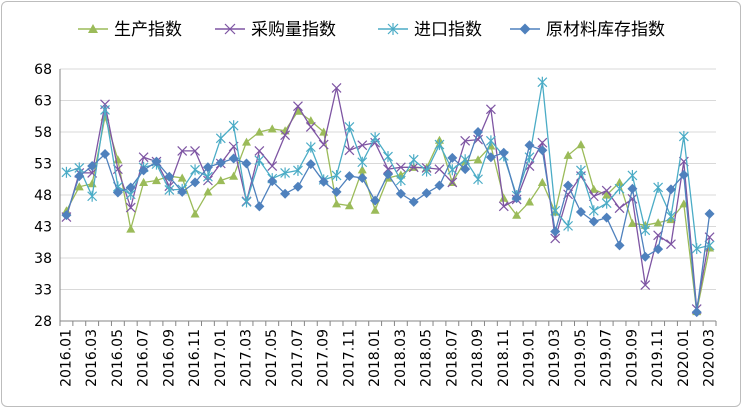  I want to click on x-tick-label: 2019.07, so click(607, 358).